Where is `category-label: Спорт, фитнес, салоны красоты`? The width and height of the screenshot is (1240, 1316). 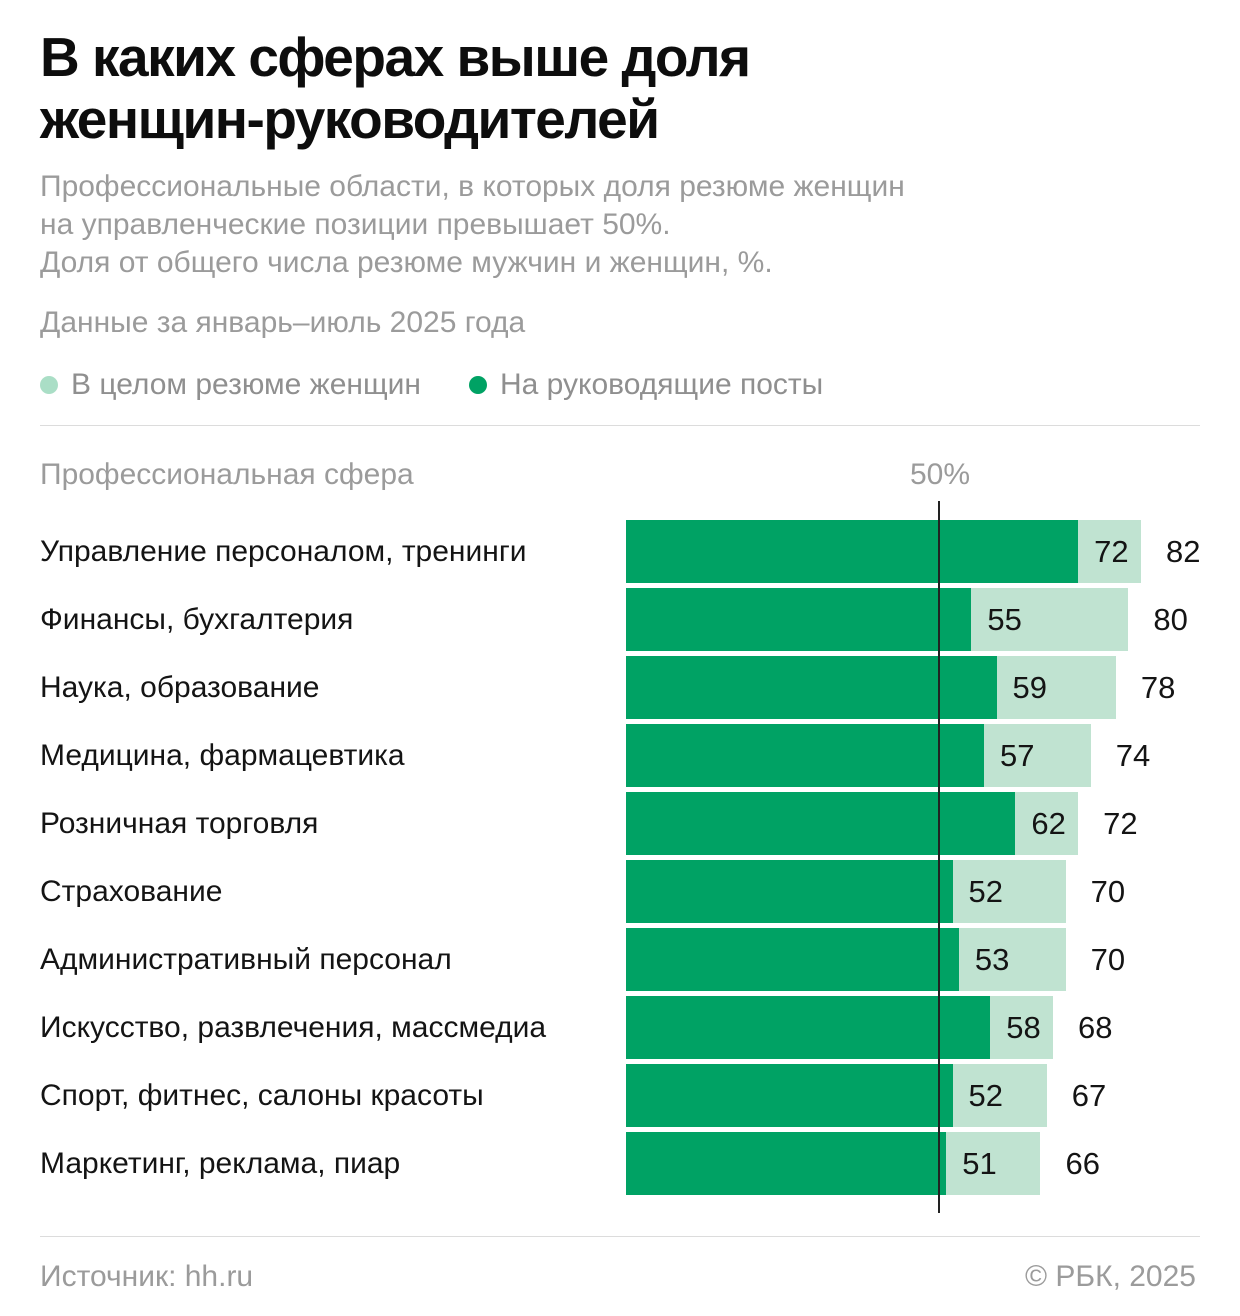 category-label: Спорт, фитнес, салоны красоты is located at coordinates (262, 1095).